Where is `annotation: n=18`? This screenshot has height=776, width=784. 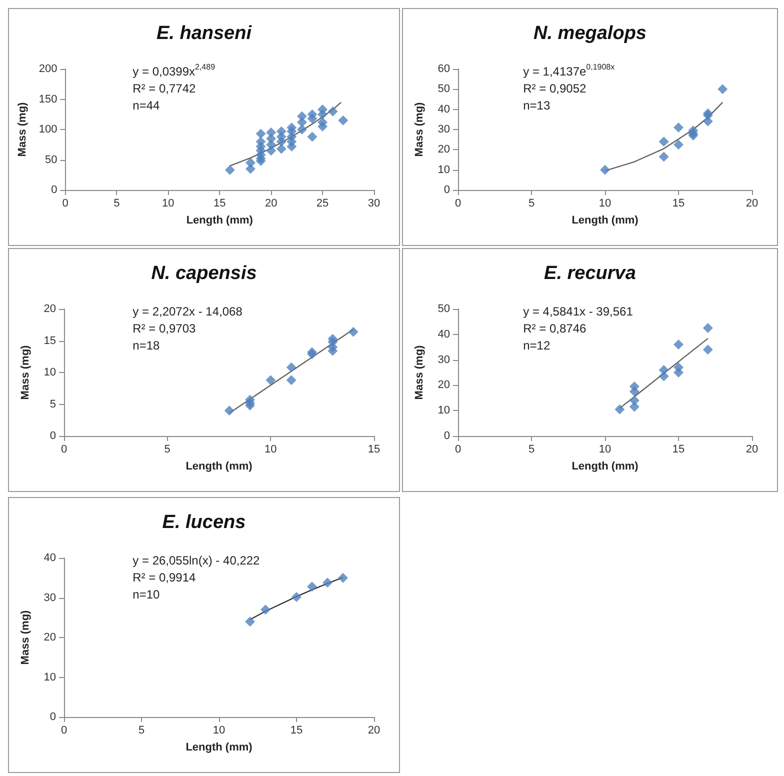
annotation: n=18 is located at coordinates (146, 345).